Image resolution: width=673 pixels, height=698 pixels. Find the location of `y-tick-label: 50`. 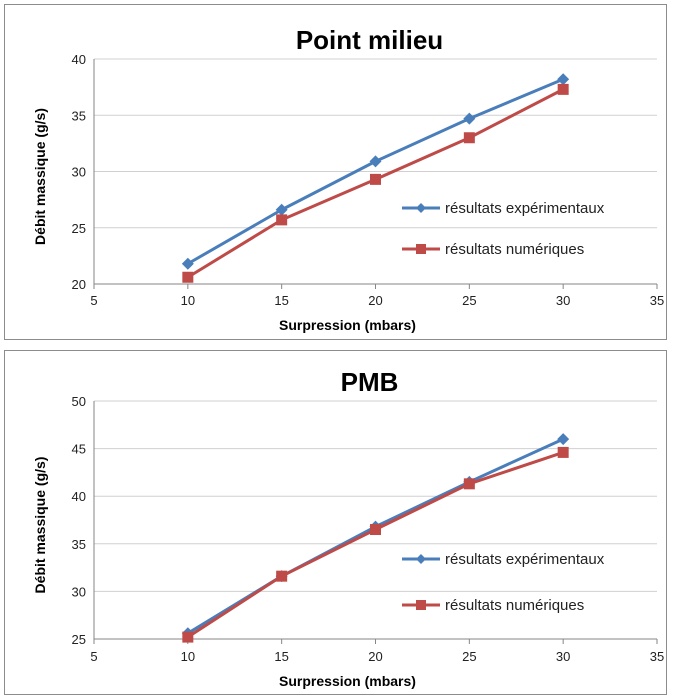

y-tick-label: 50 is located at coordinates (79, 401).